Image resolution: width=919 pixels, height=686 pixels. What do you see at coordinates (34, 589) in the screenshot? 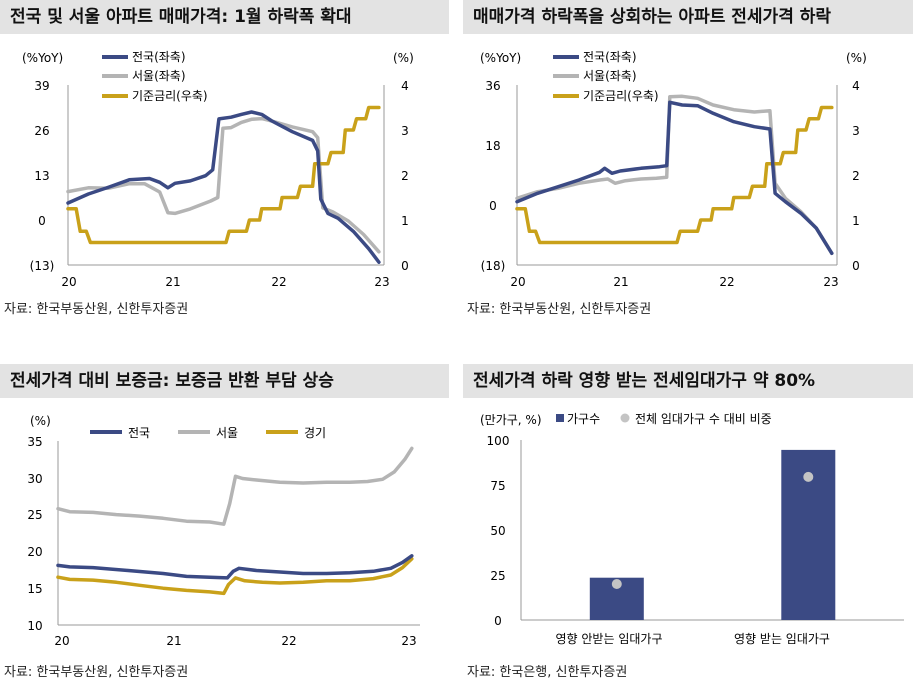
I see `ytick-label: 15` at bounding box center [34, 589].